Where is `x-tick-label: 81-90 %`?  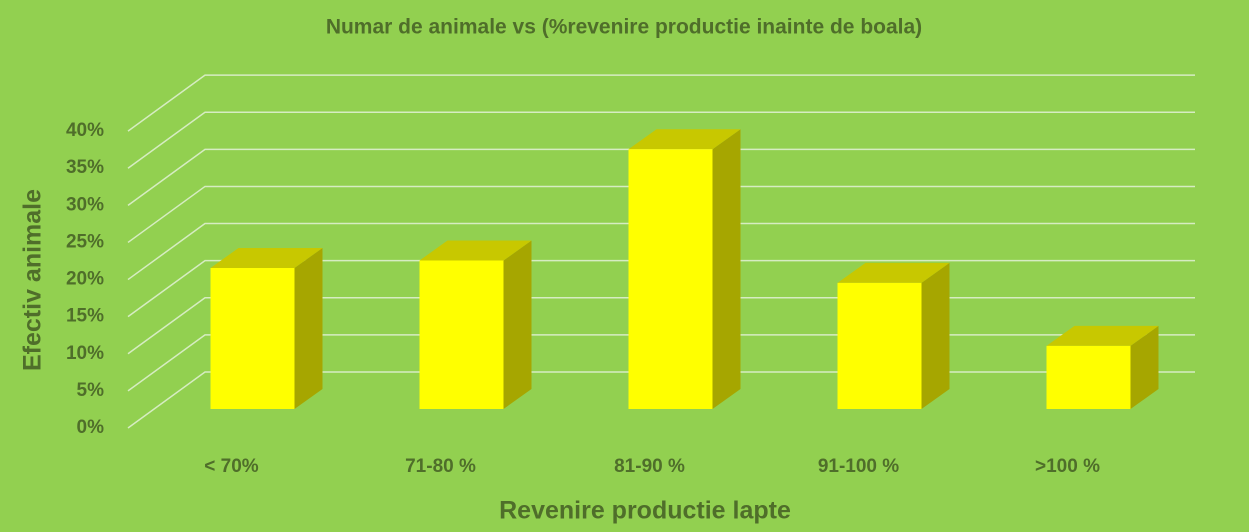 x-tick-label: 81-90 % is located at coordinates (649, 466).